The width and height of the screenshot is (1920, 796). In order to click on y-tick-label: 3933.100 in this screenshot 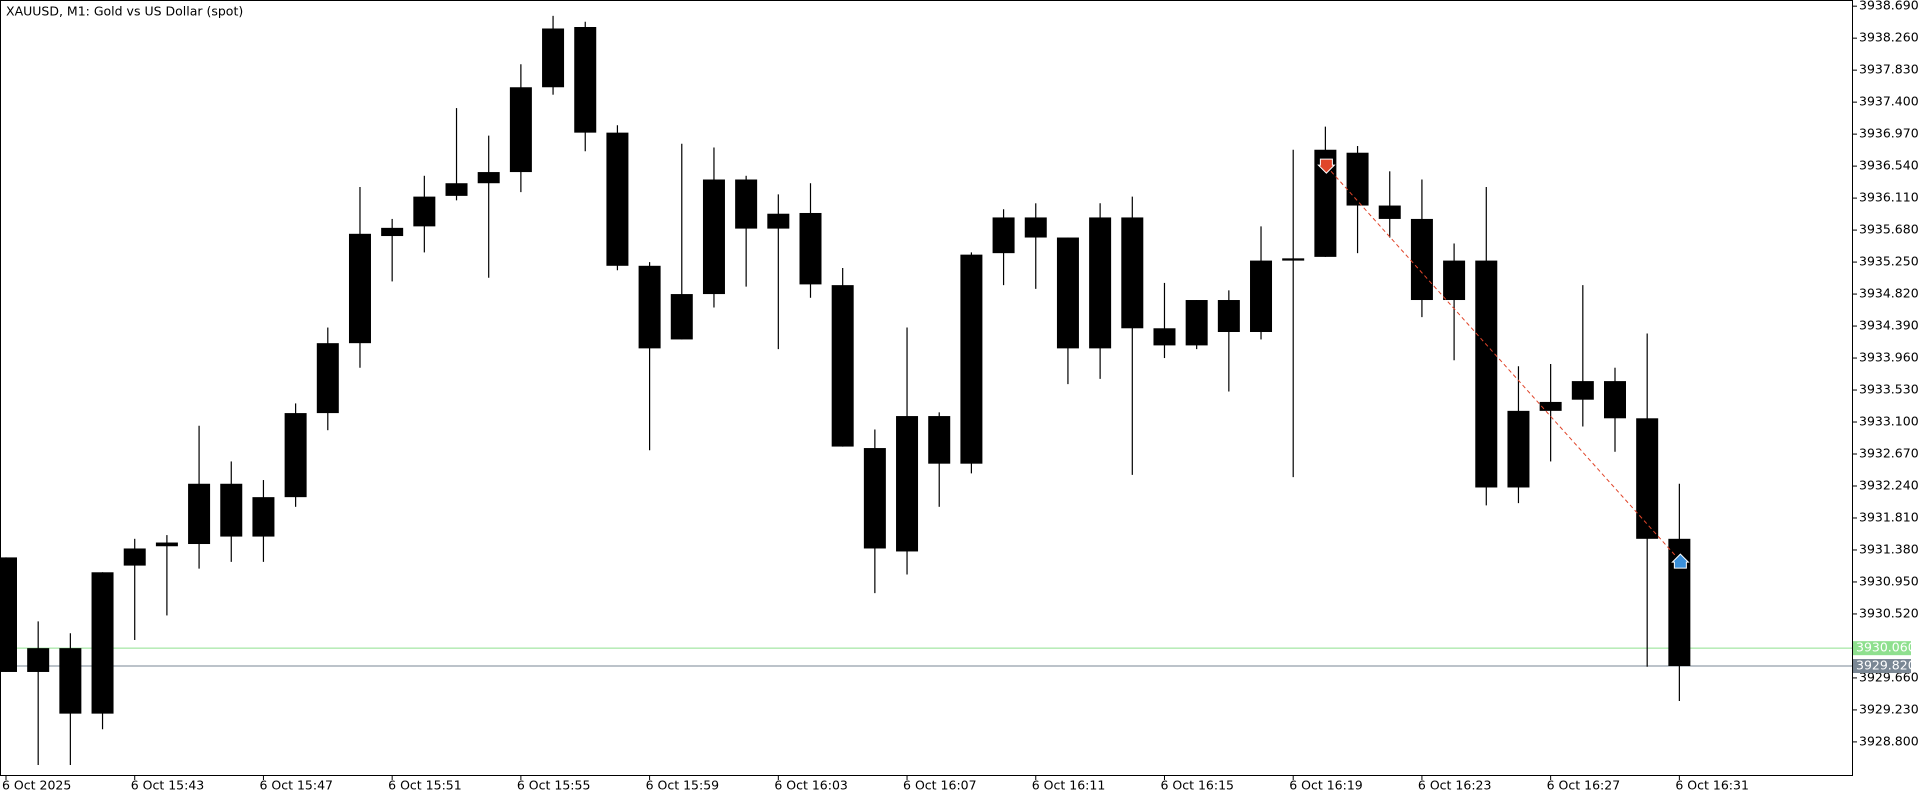, I will do `click(1889, 421)`.